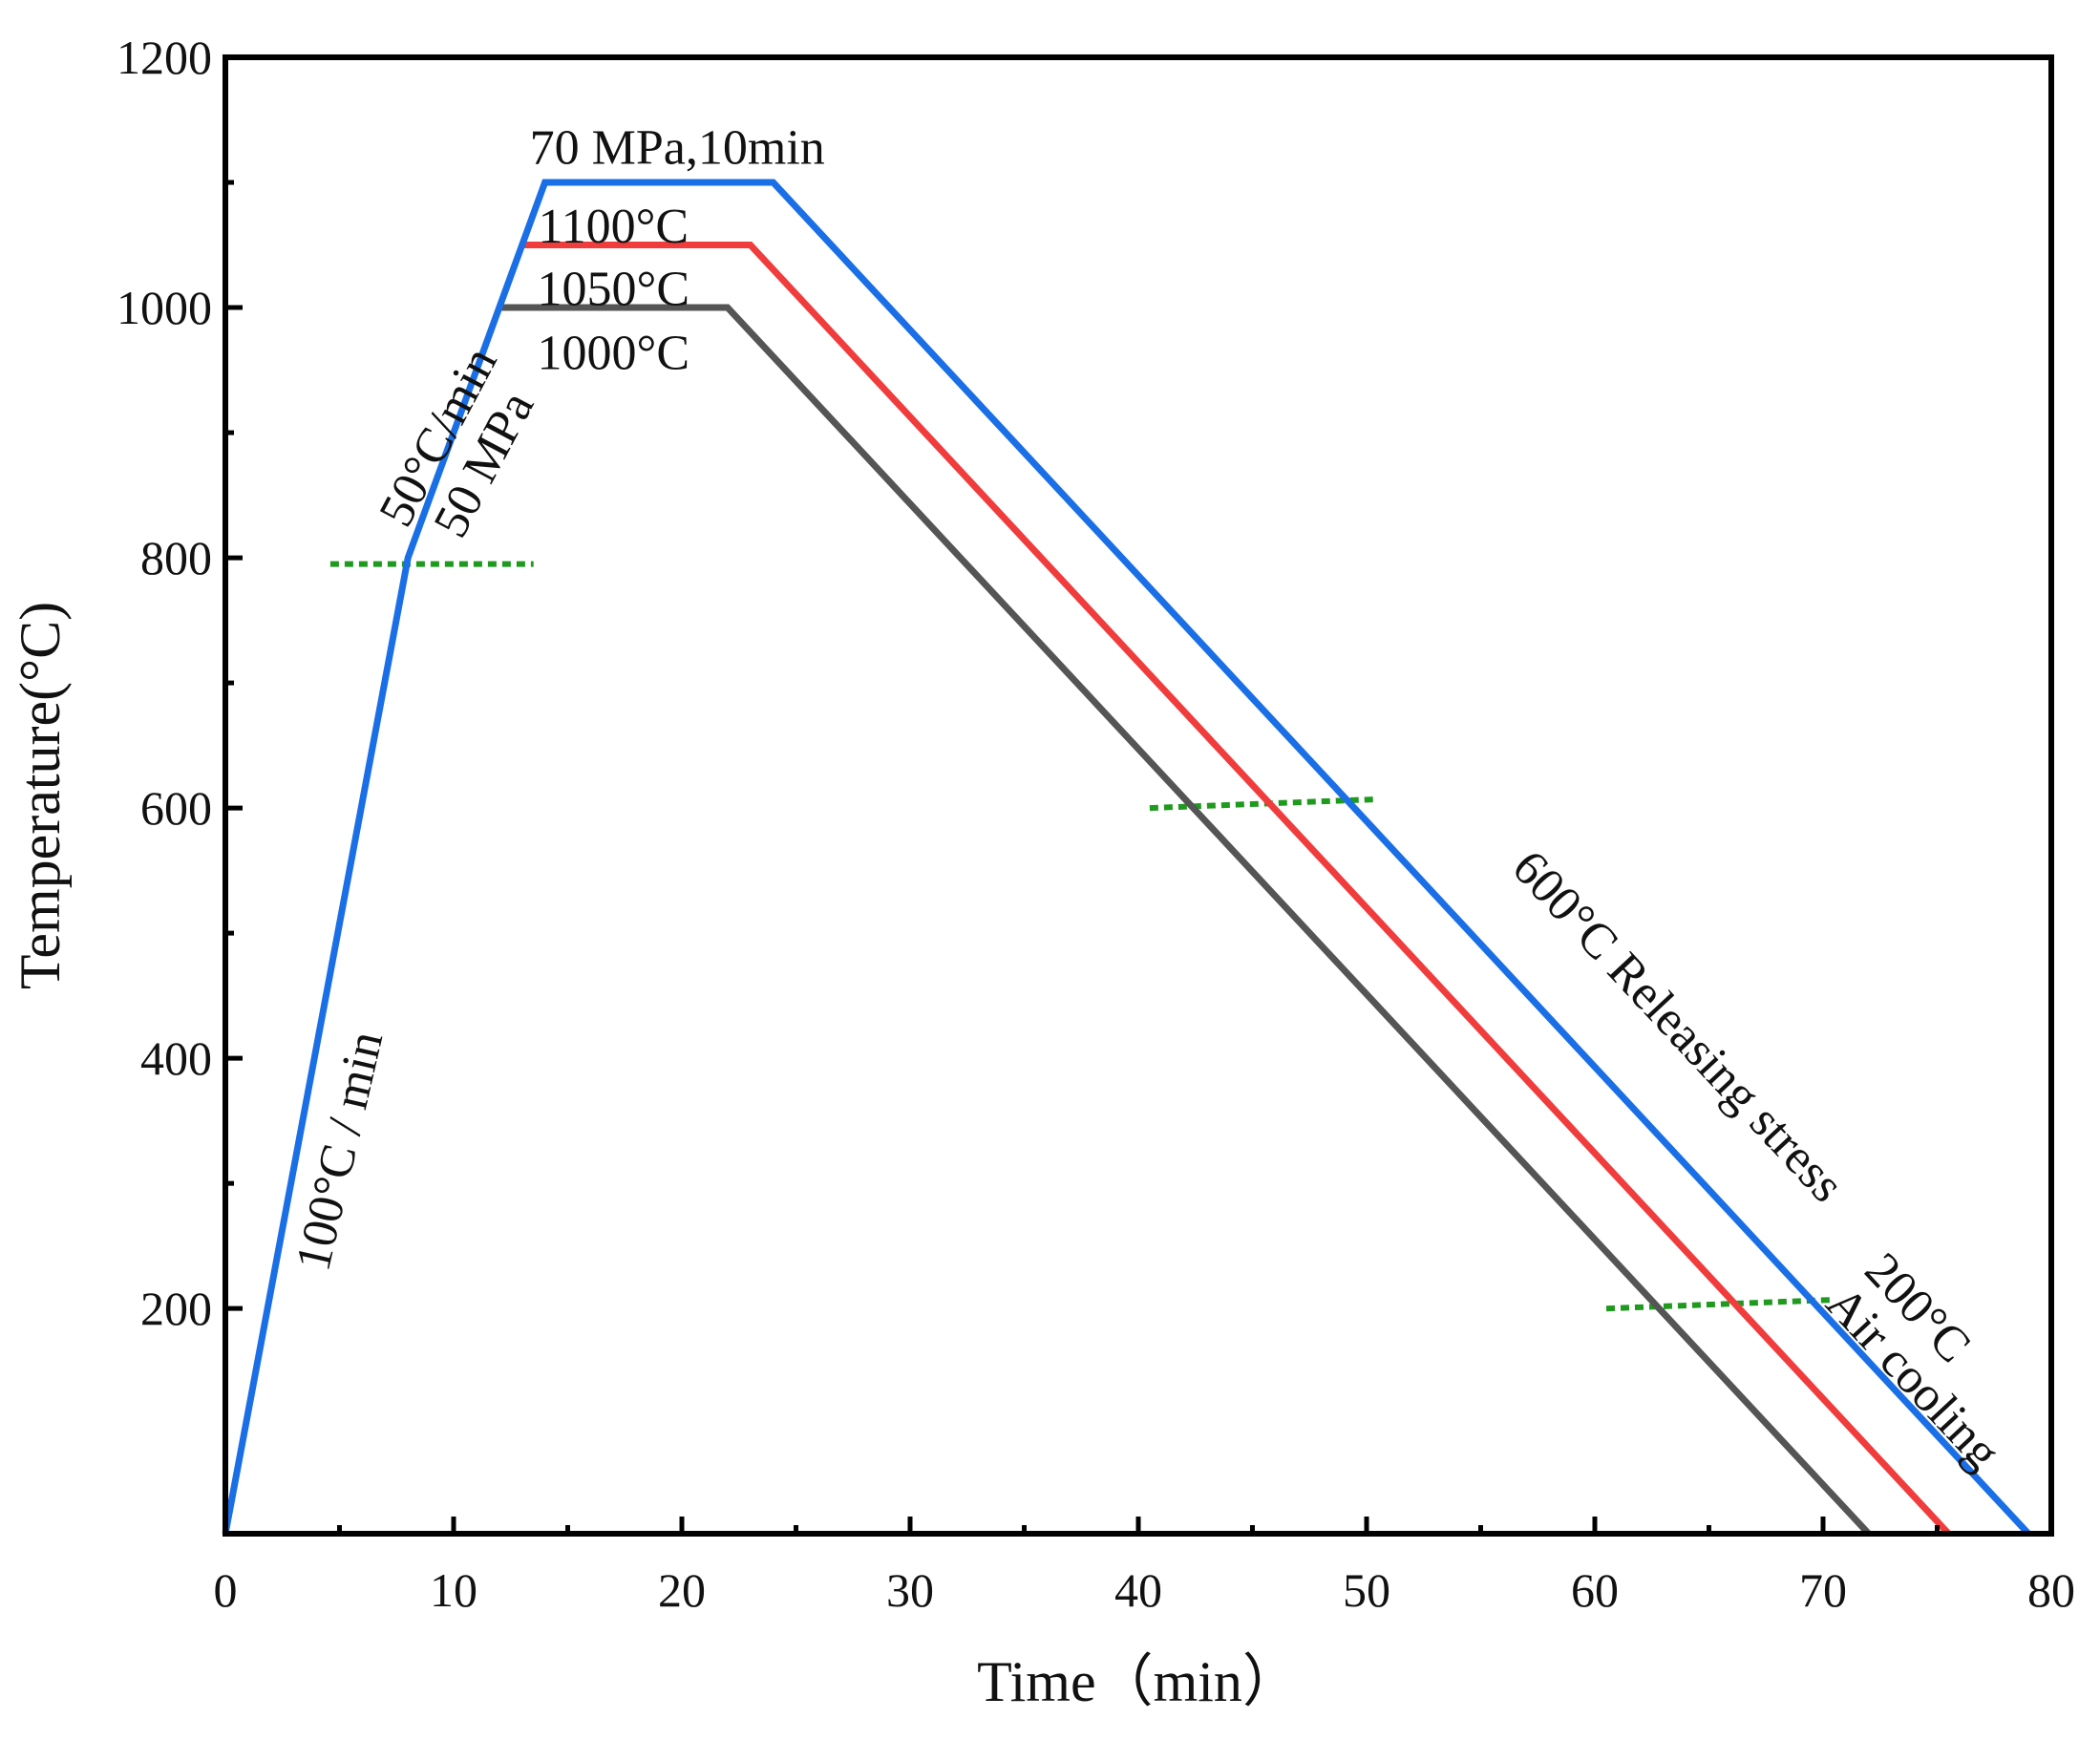 This screenshot has height=1740, width=2100. What do you see at coordinates (677, 148) in the screenshot?
I see `annotation-label: 70 MPa,10min` at bounding box center [677, 148].